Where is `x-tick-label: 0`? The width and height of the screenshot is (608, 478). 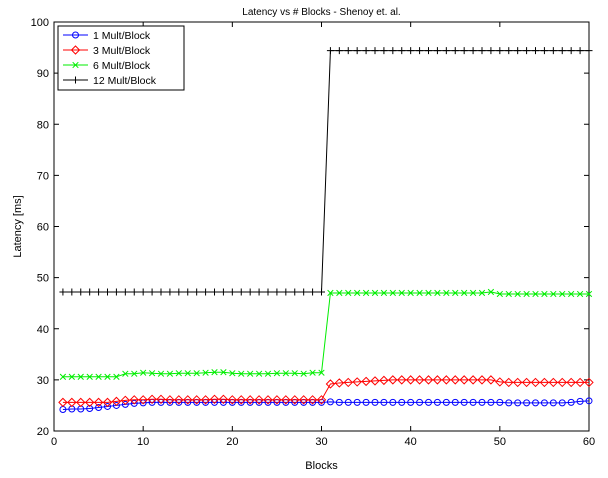 x-tick-label: 0 is located at coordinates (54, 442).